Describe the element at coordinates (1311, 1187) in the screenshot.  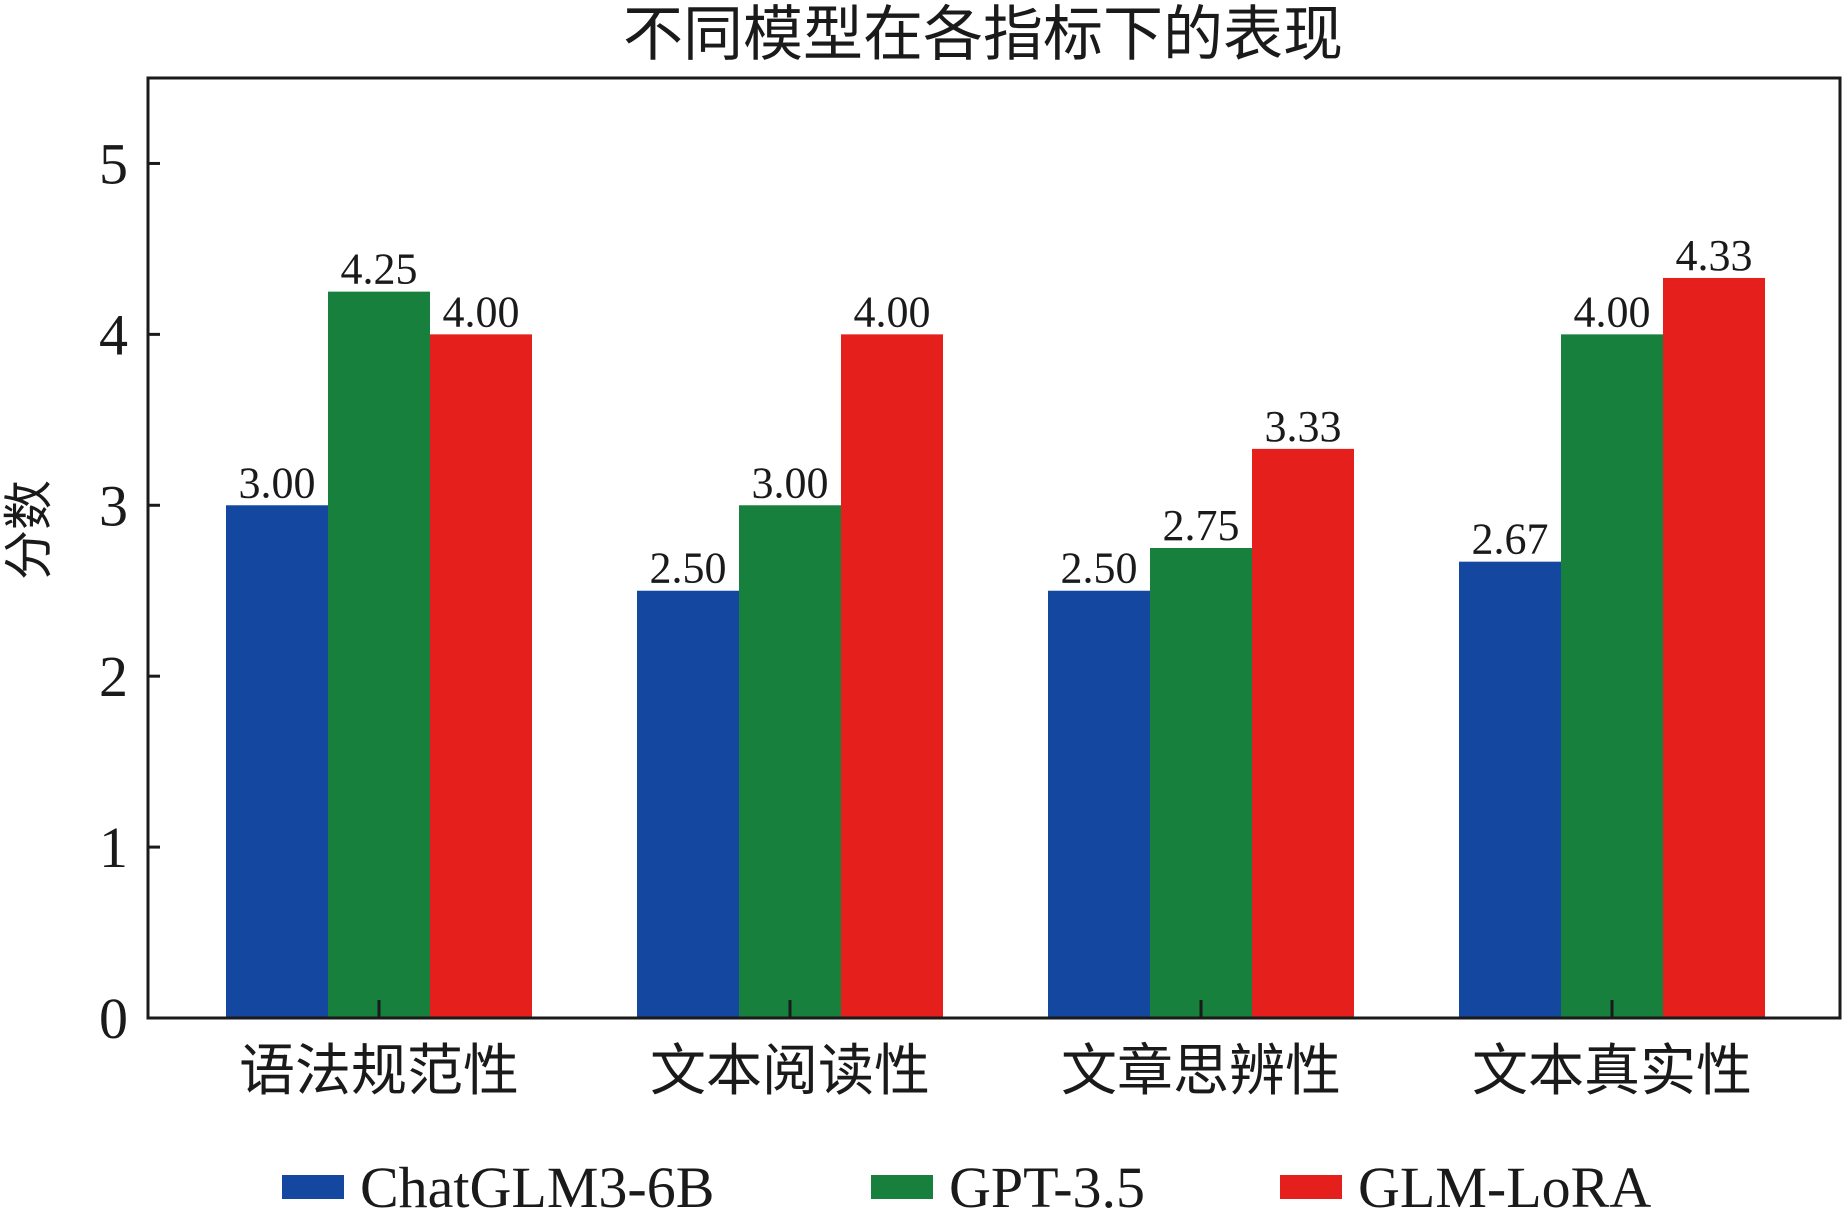
I see `legend-swatch-glm-lora` at that location.